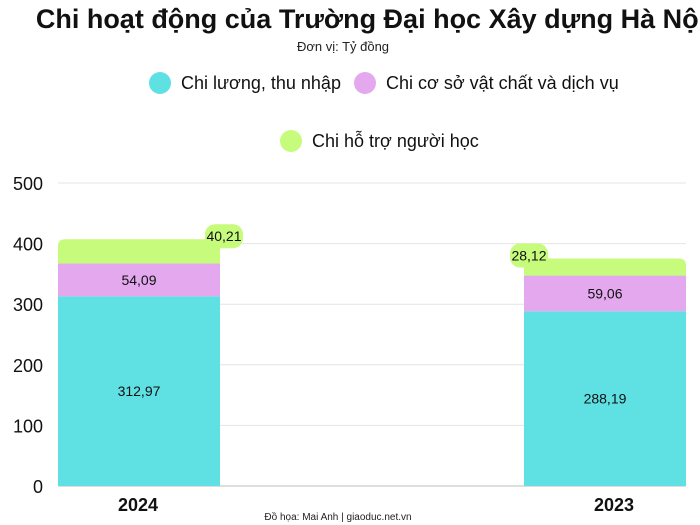 This screenshot has width=700, height=525. I want to click on bar-2023-chi-luong-thu-nhap, so click(605, 398).